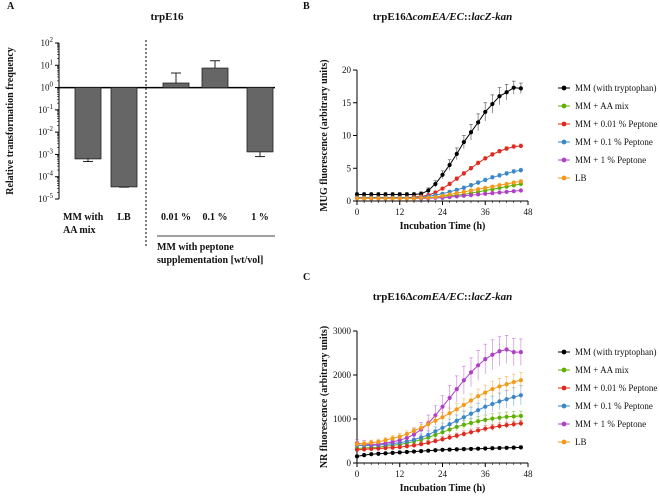 The height and width of the screenshot is (498, 660). What do you see at coordinates (581, 178) in the screenshot?
I see `legend-entry: LB` at bounding box center [581, 178].